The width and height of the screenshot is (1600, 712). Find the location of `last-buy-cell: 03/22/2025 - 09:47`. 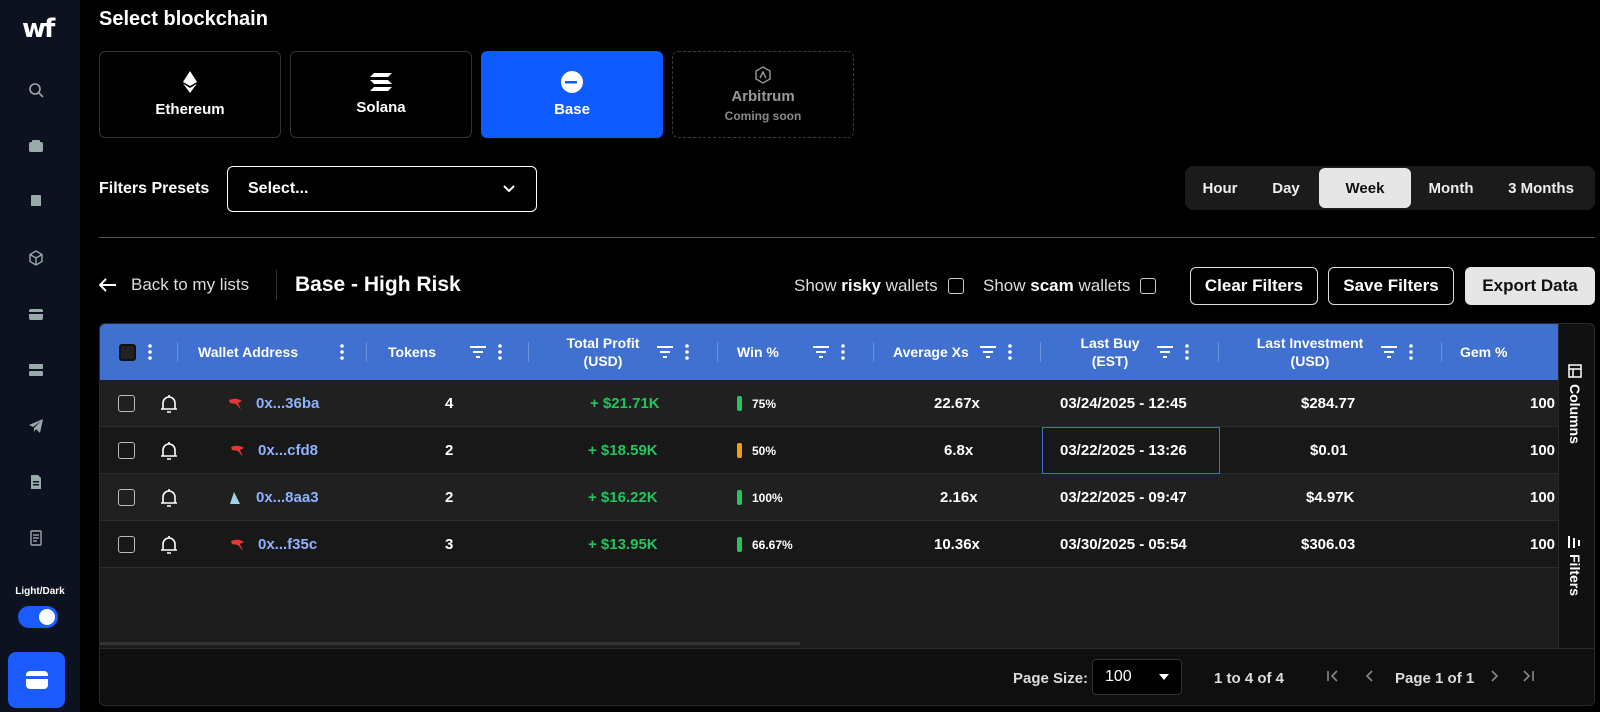

last-buy-cell: 03/22/2025 - 09:47 is located at coordinates (1123, 497).